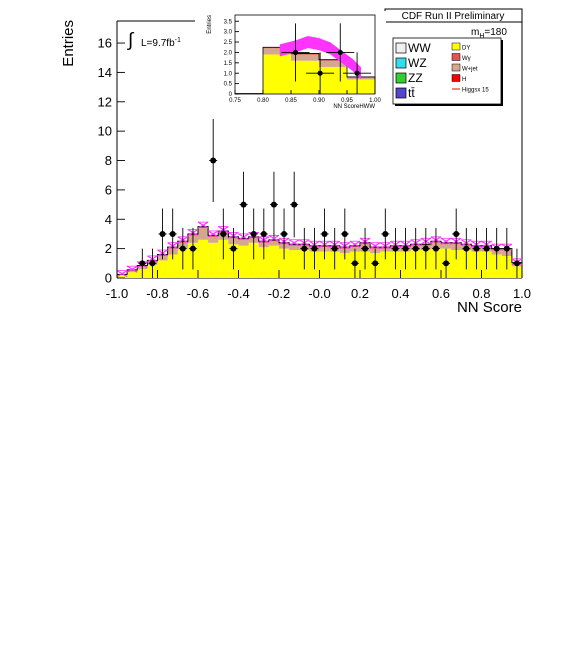 This screenshot has width=567, height=667. What do you see at coordinates (502, 73) in the screenshot?
I see `legend-shadow` at bounding box center [502, 73].